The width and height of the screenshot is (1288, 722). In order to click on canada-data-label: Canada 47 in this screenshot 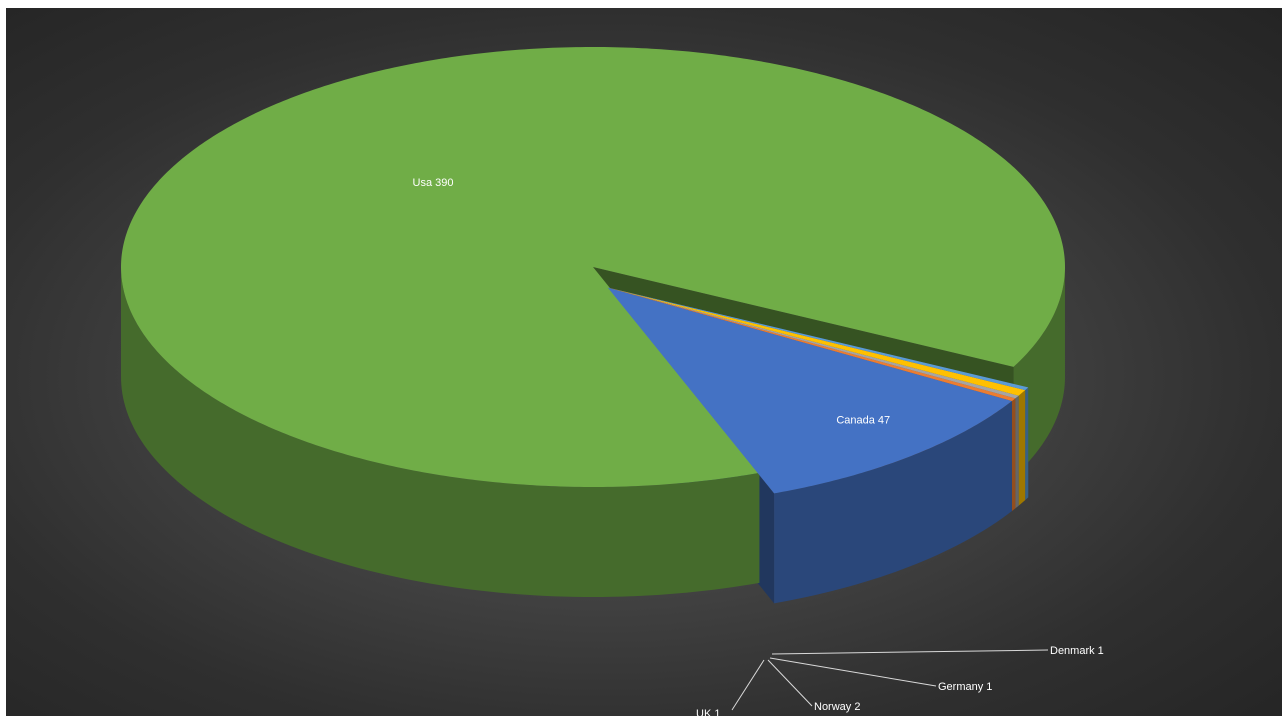, I will do `click(863, 420)`.